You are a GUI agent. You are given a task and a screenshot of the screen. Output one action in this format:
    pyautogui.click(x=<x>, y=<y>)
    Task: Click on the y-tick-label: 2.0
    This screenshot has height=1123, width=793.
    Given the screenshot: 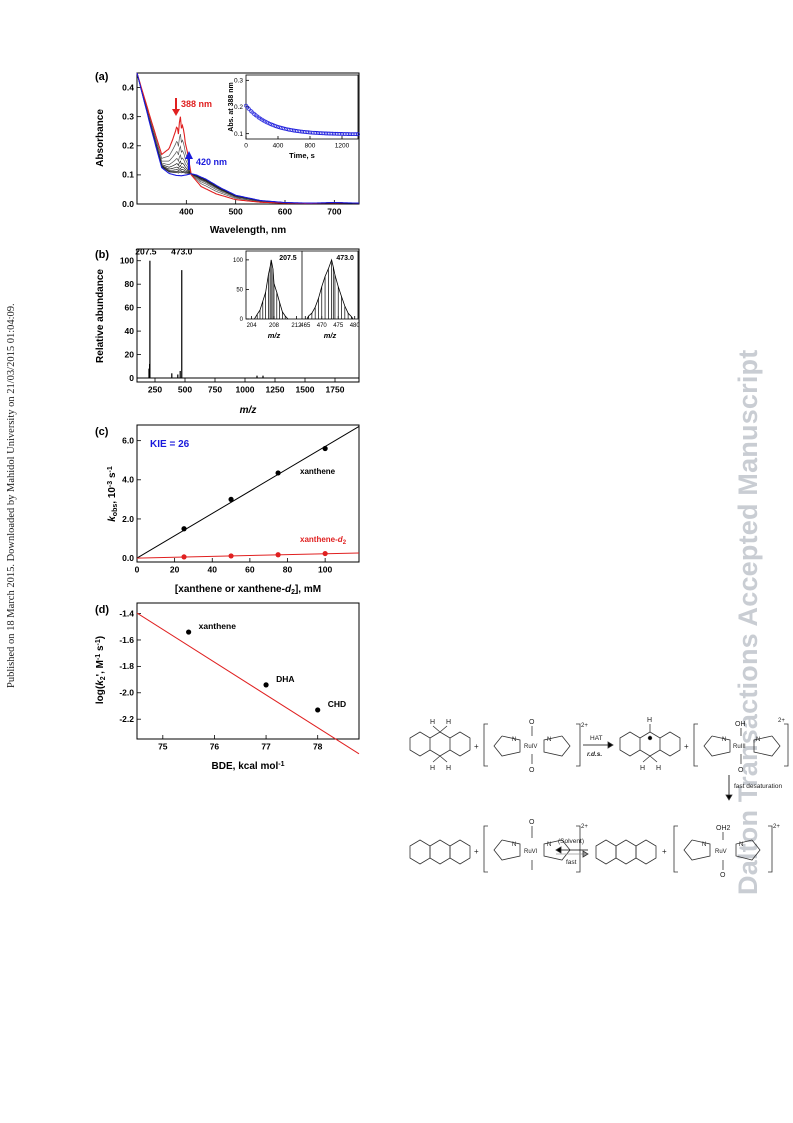 What is the action you would take?
    pyautogui.click(x=128, y=519)
    